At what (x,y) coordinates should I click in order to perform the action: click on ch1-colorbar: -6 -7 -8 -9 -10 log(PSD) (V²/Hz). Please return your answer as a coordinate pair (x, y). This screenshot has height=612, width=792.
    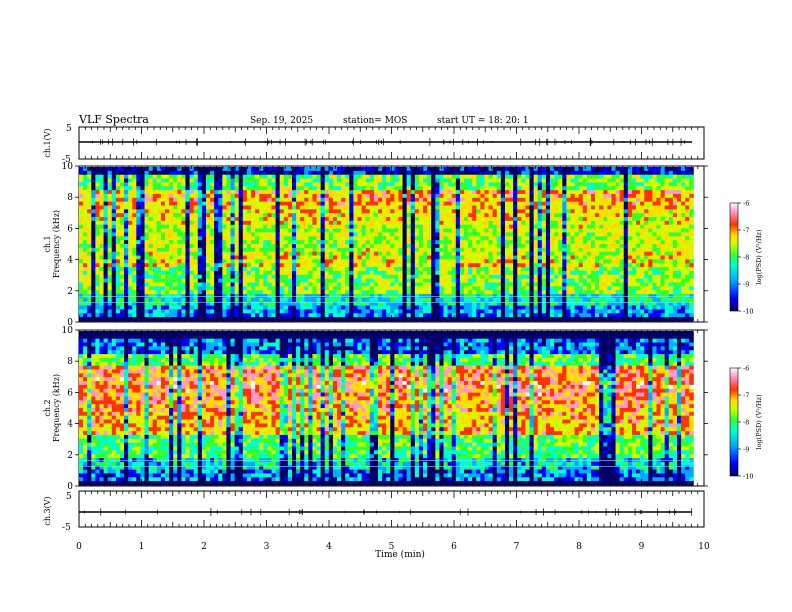
    Looking at the image, I should click on (746, 258).